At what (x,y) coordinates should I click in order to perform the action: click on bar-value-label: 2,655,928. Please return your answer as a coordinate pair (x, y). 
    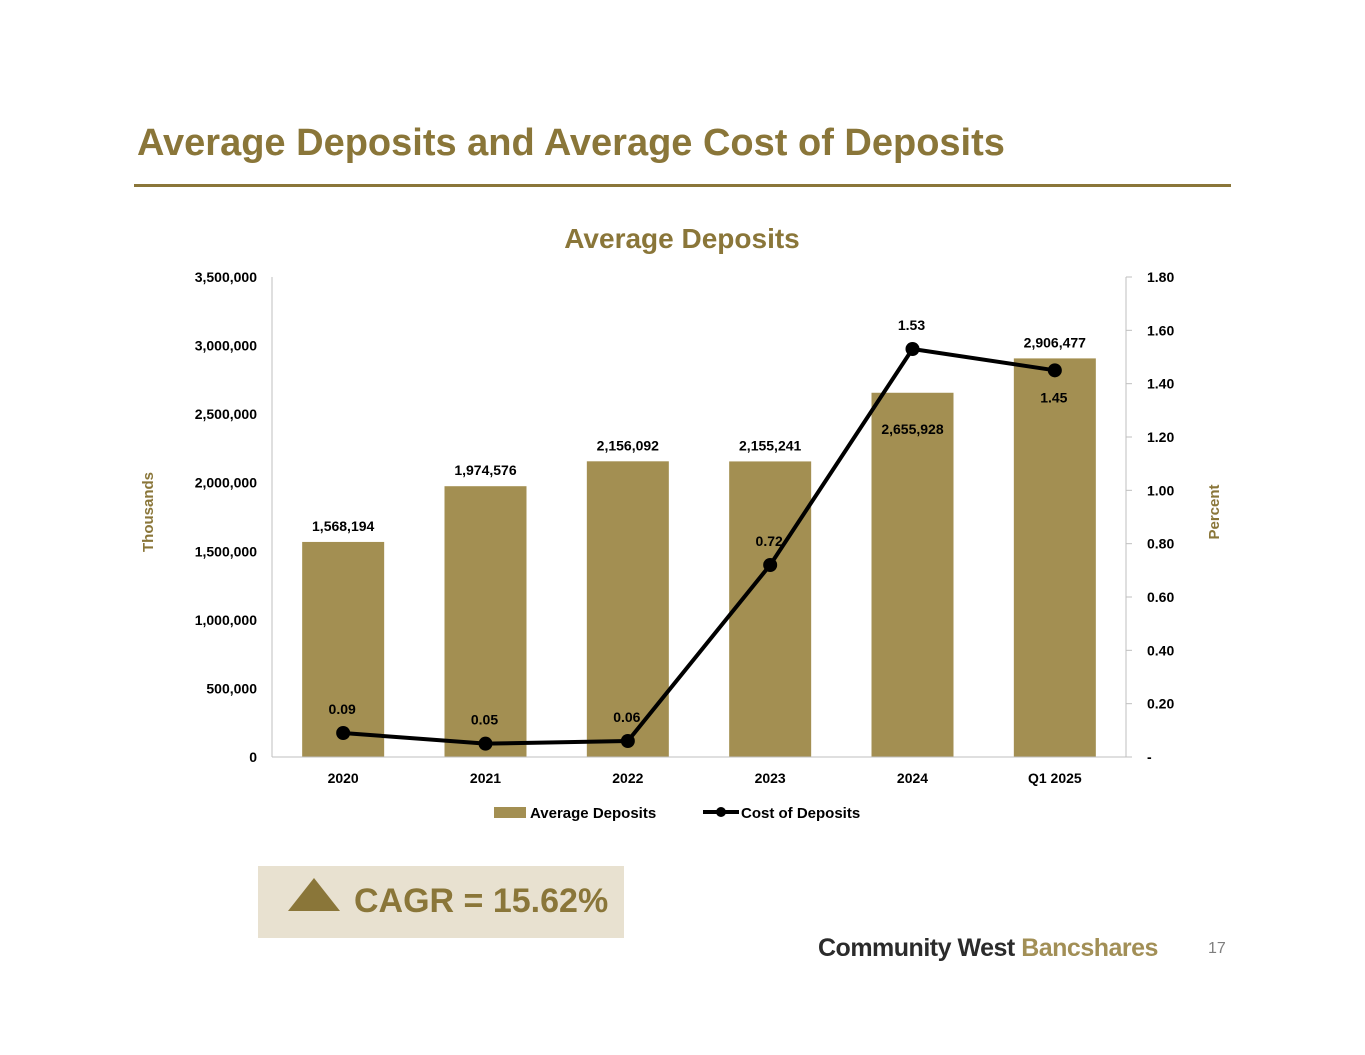
    Looking at the image, I should click on (912, 429).